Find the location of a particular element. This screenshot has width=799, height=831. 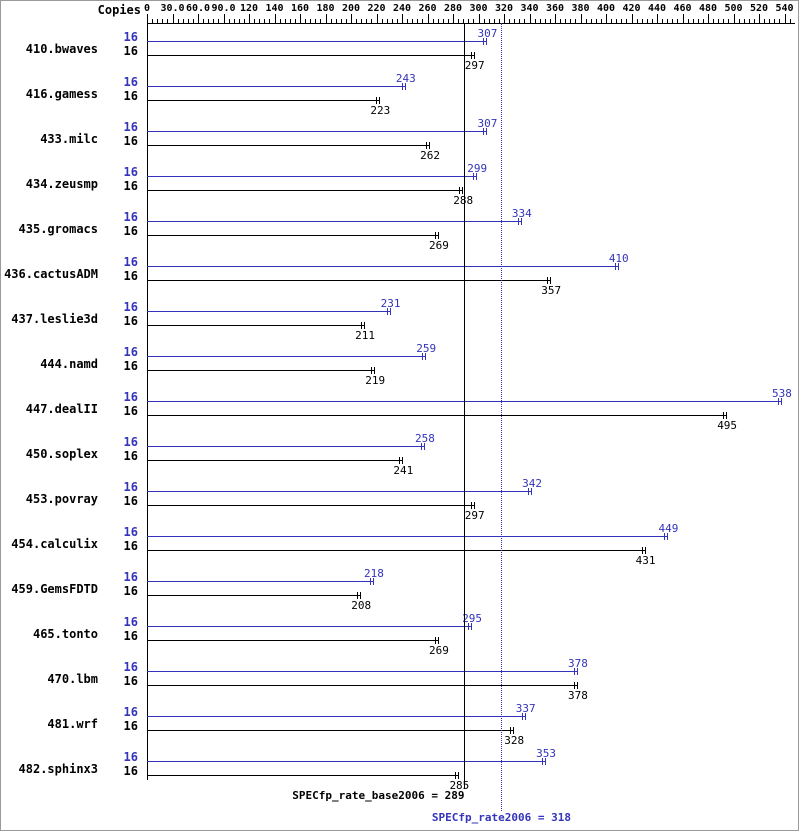

benchmark-label: 481.wrf is located at coordinates (72, 724).